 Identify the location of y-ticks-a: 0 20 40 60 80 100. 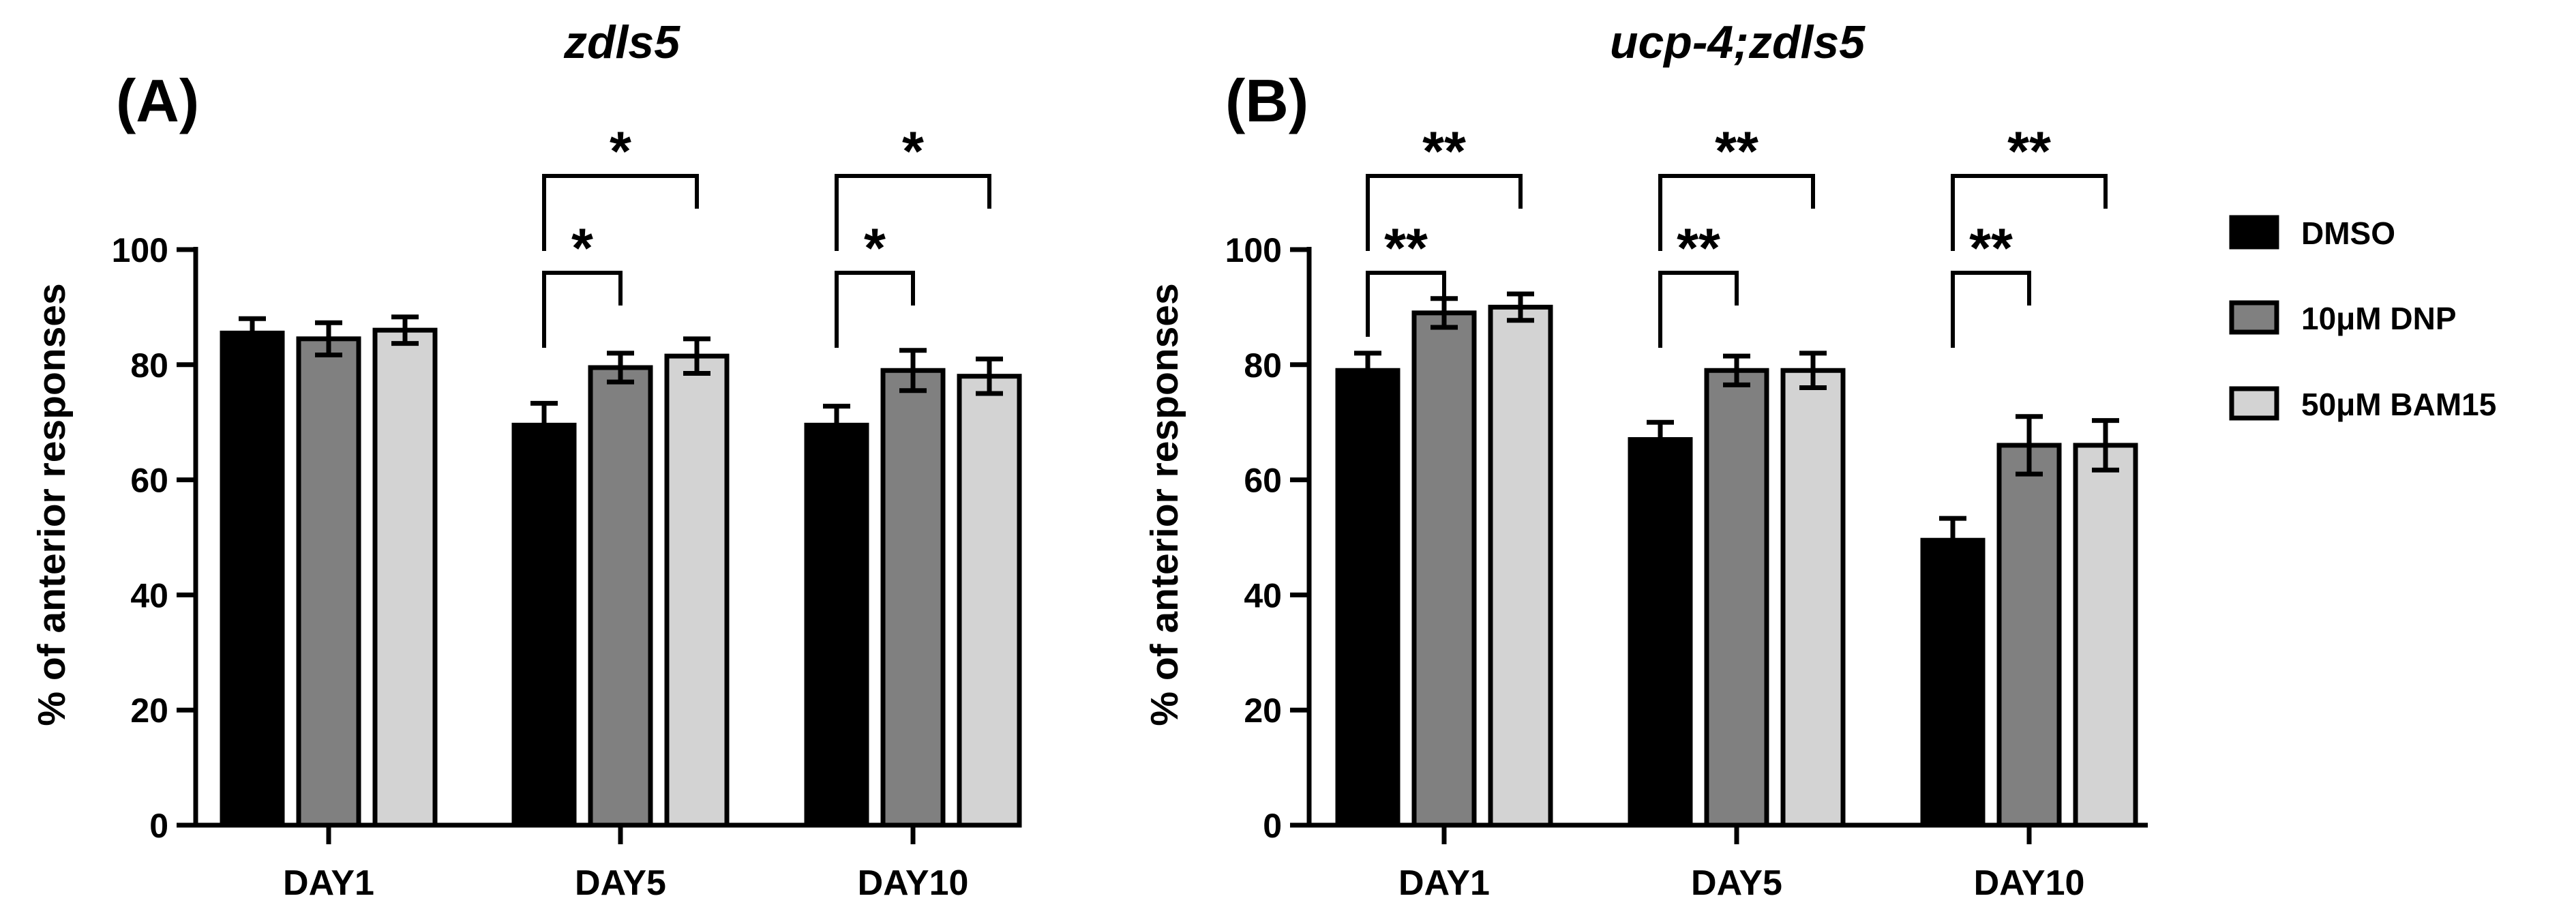
(154, 538).